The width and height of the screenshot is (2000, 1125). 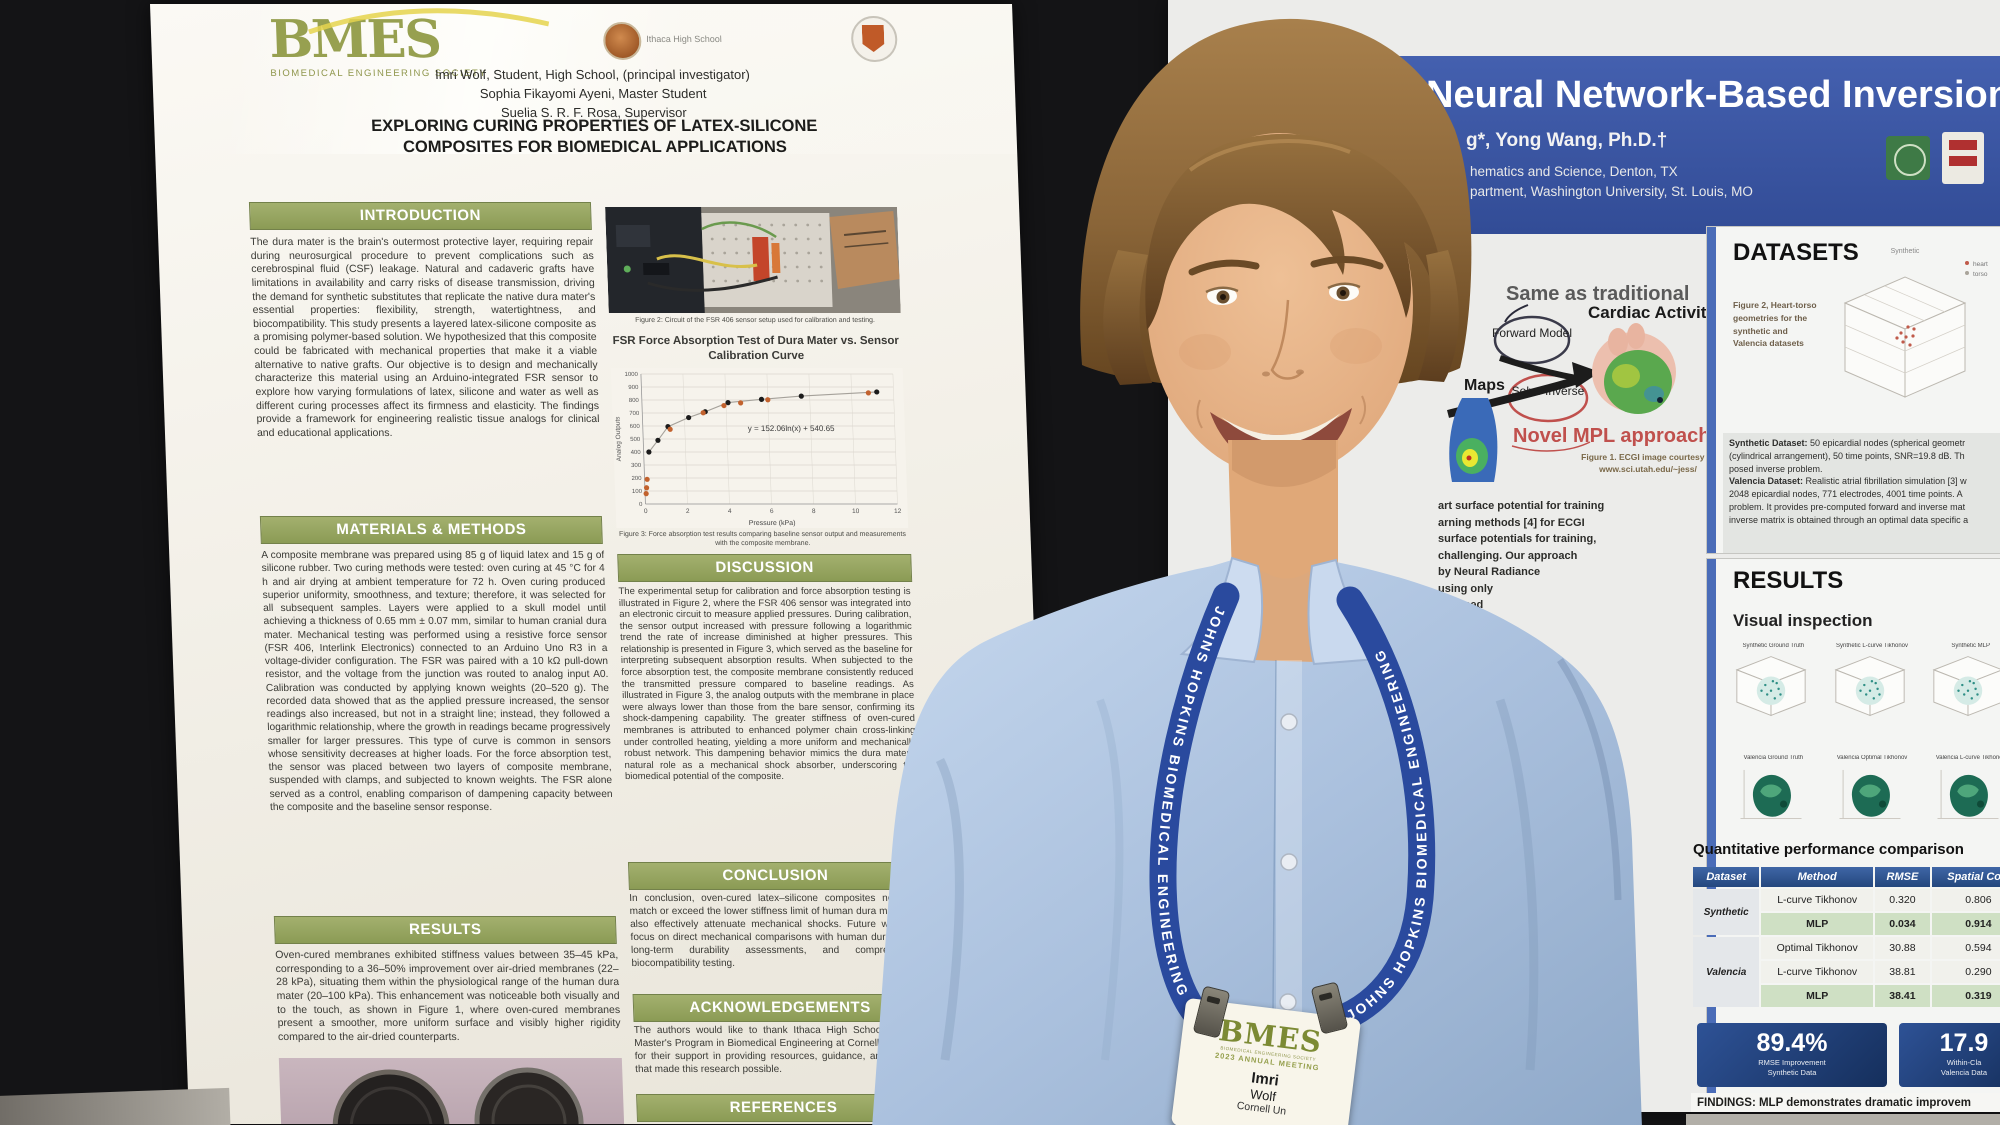 I want to click on diagram-label: Cardiac Activity, so click(x=1652, y=312).